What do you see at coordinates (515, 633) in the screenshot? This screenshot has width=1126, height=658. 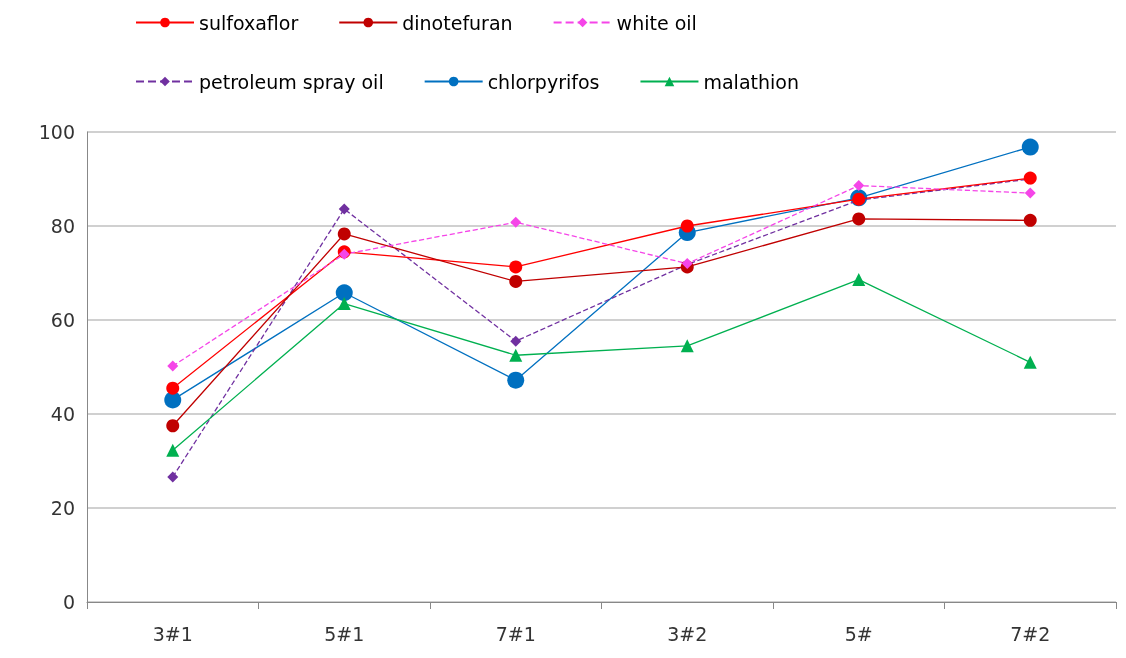 I see `x-tick-label: 7#1` at bounding box center [515, 633].